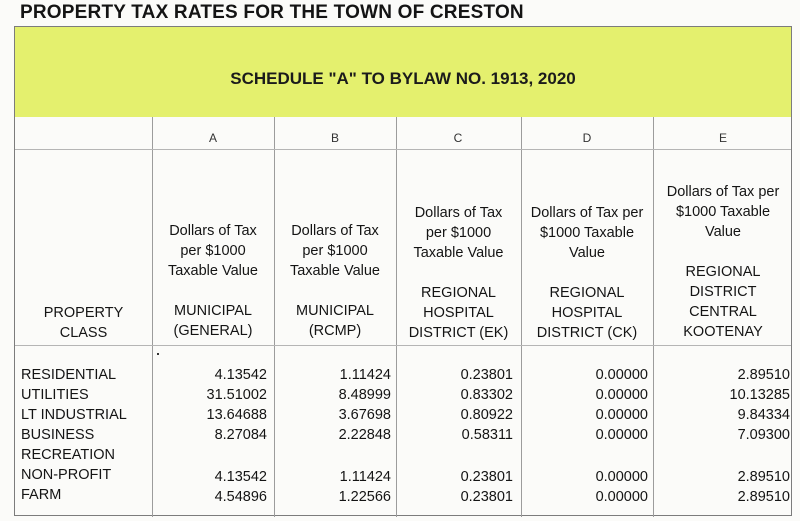  Describe the element at coordinates (487, 435) in the screenshot. I see `table-cell: 0.58311` at that location.